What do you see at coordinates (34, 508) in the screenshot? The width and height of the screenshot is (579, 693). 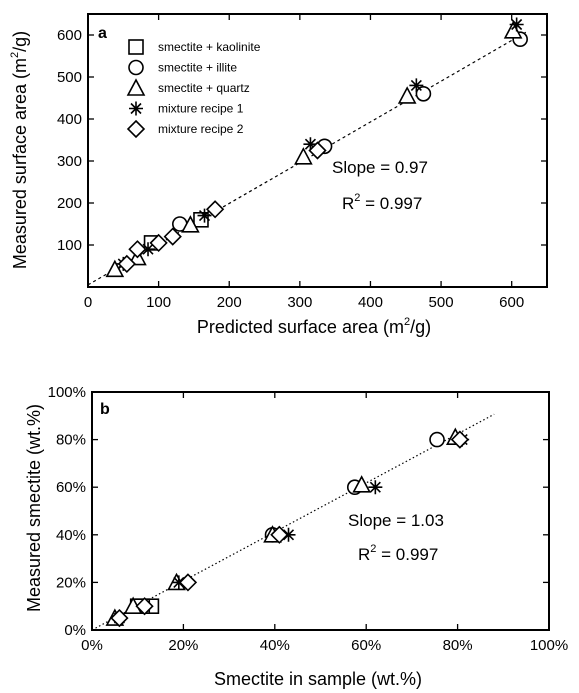 I see `panel-b-y-axis-title: Measured smectite (wt.%)` at bounding box center [34, 508].